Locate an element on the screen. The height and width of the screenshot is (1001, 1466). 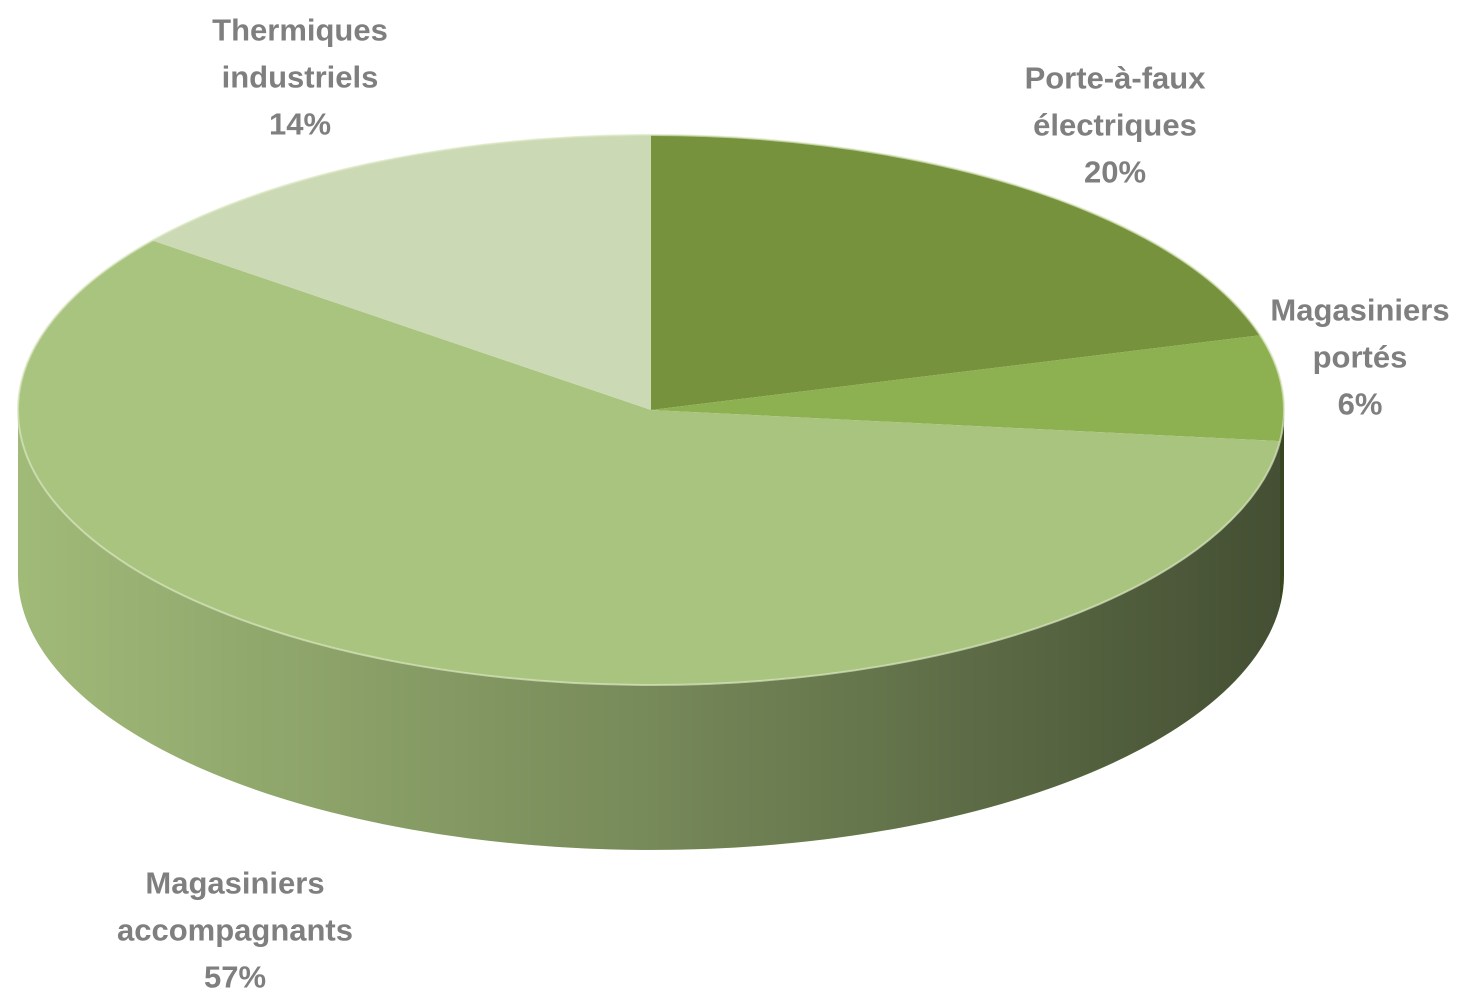
label-value: 14% is located at coordinates (300, 124).